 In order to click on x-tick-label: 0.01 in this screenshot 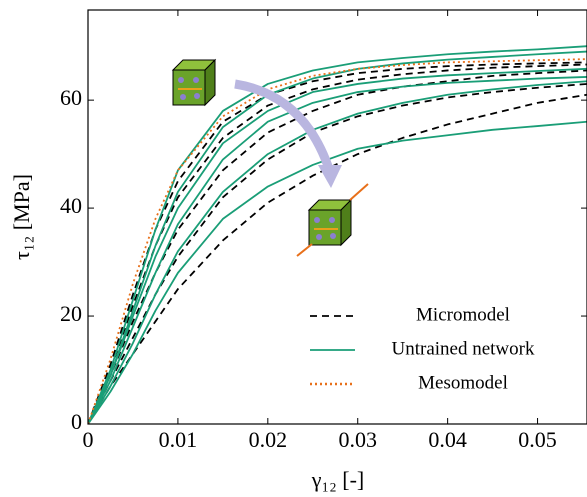, I will do `click(178, 439)`.